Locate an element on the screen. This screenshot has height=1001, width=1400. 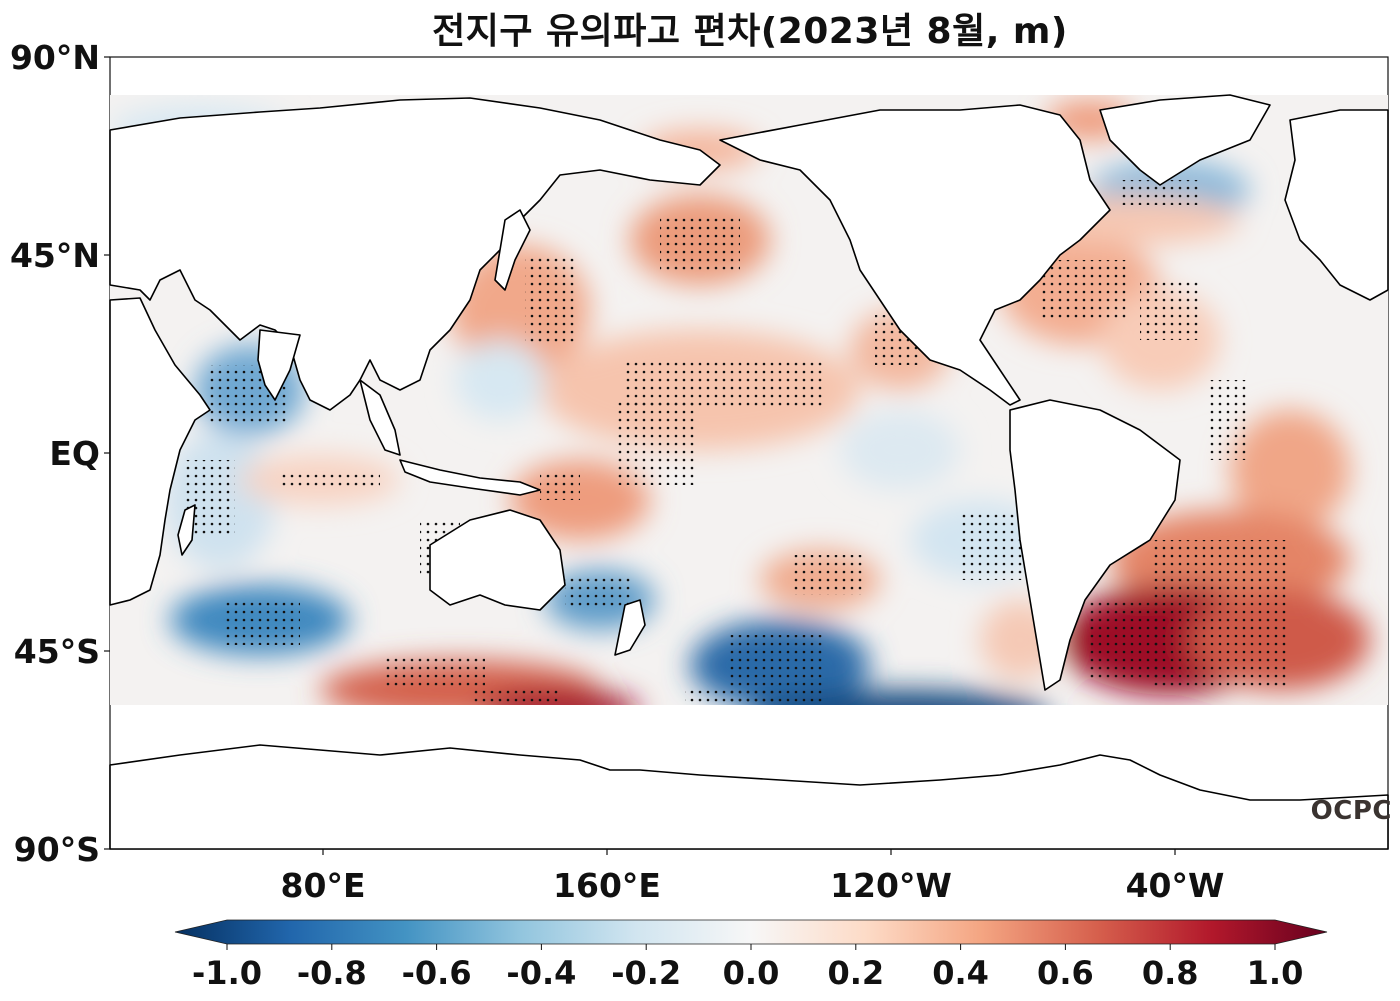
colorbar-tick-label: -0.8 is located at coordinates (332, 973).